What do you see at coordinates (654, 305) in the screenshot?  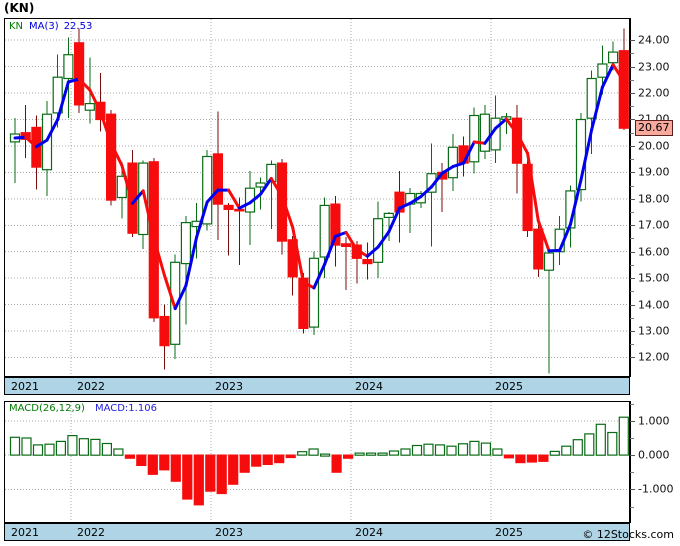 I see `price-axis-label: 14.00` at bounding box center [654, 305].